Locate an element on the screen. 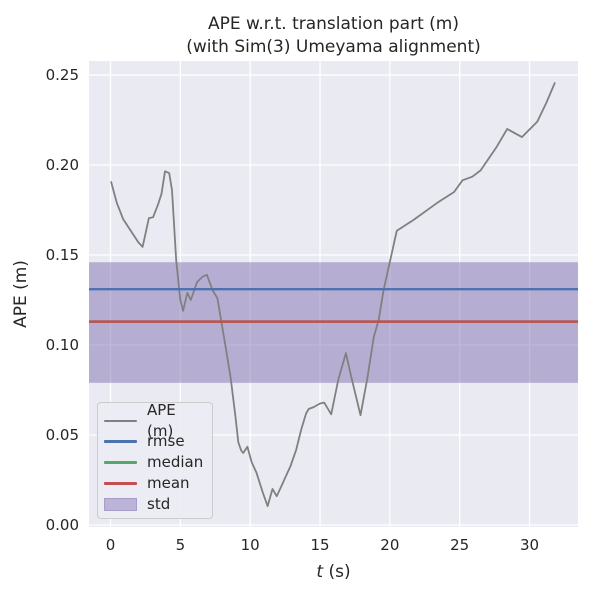  legend-item-apem: APE (m) is located at coordinates (153, 420).